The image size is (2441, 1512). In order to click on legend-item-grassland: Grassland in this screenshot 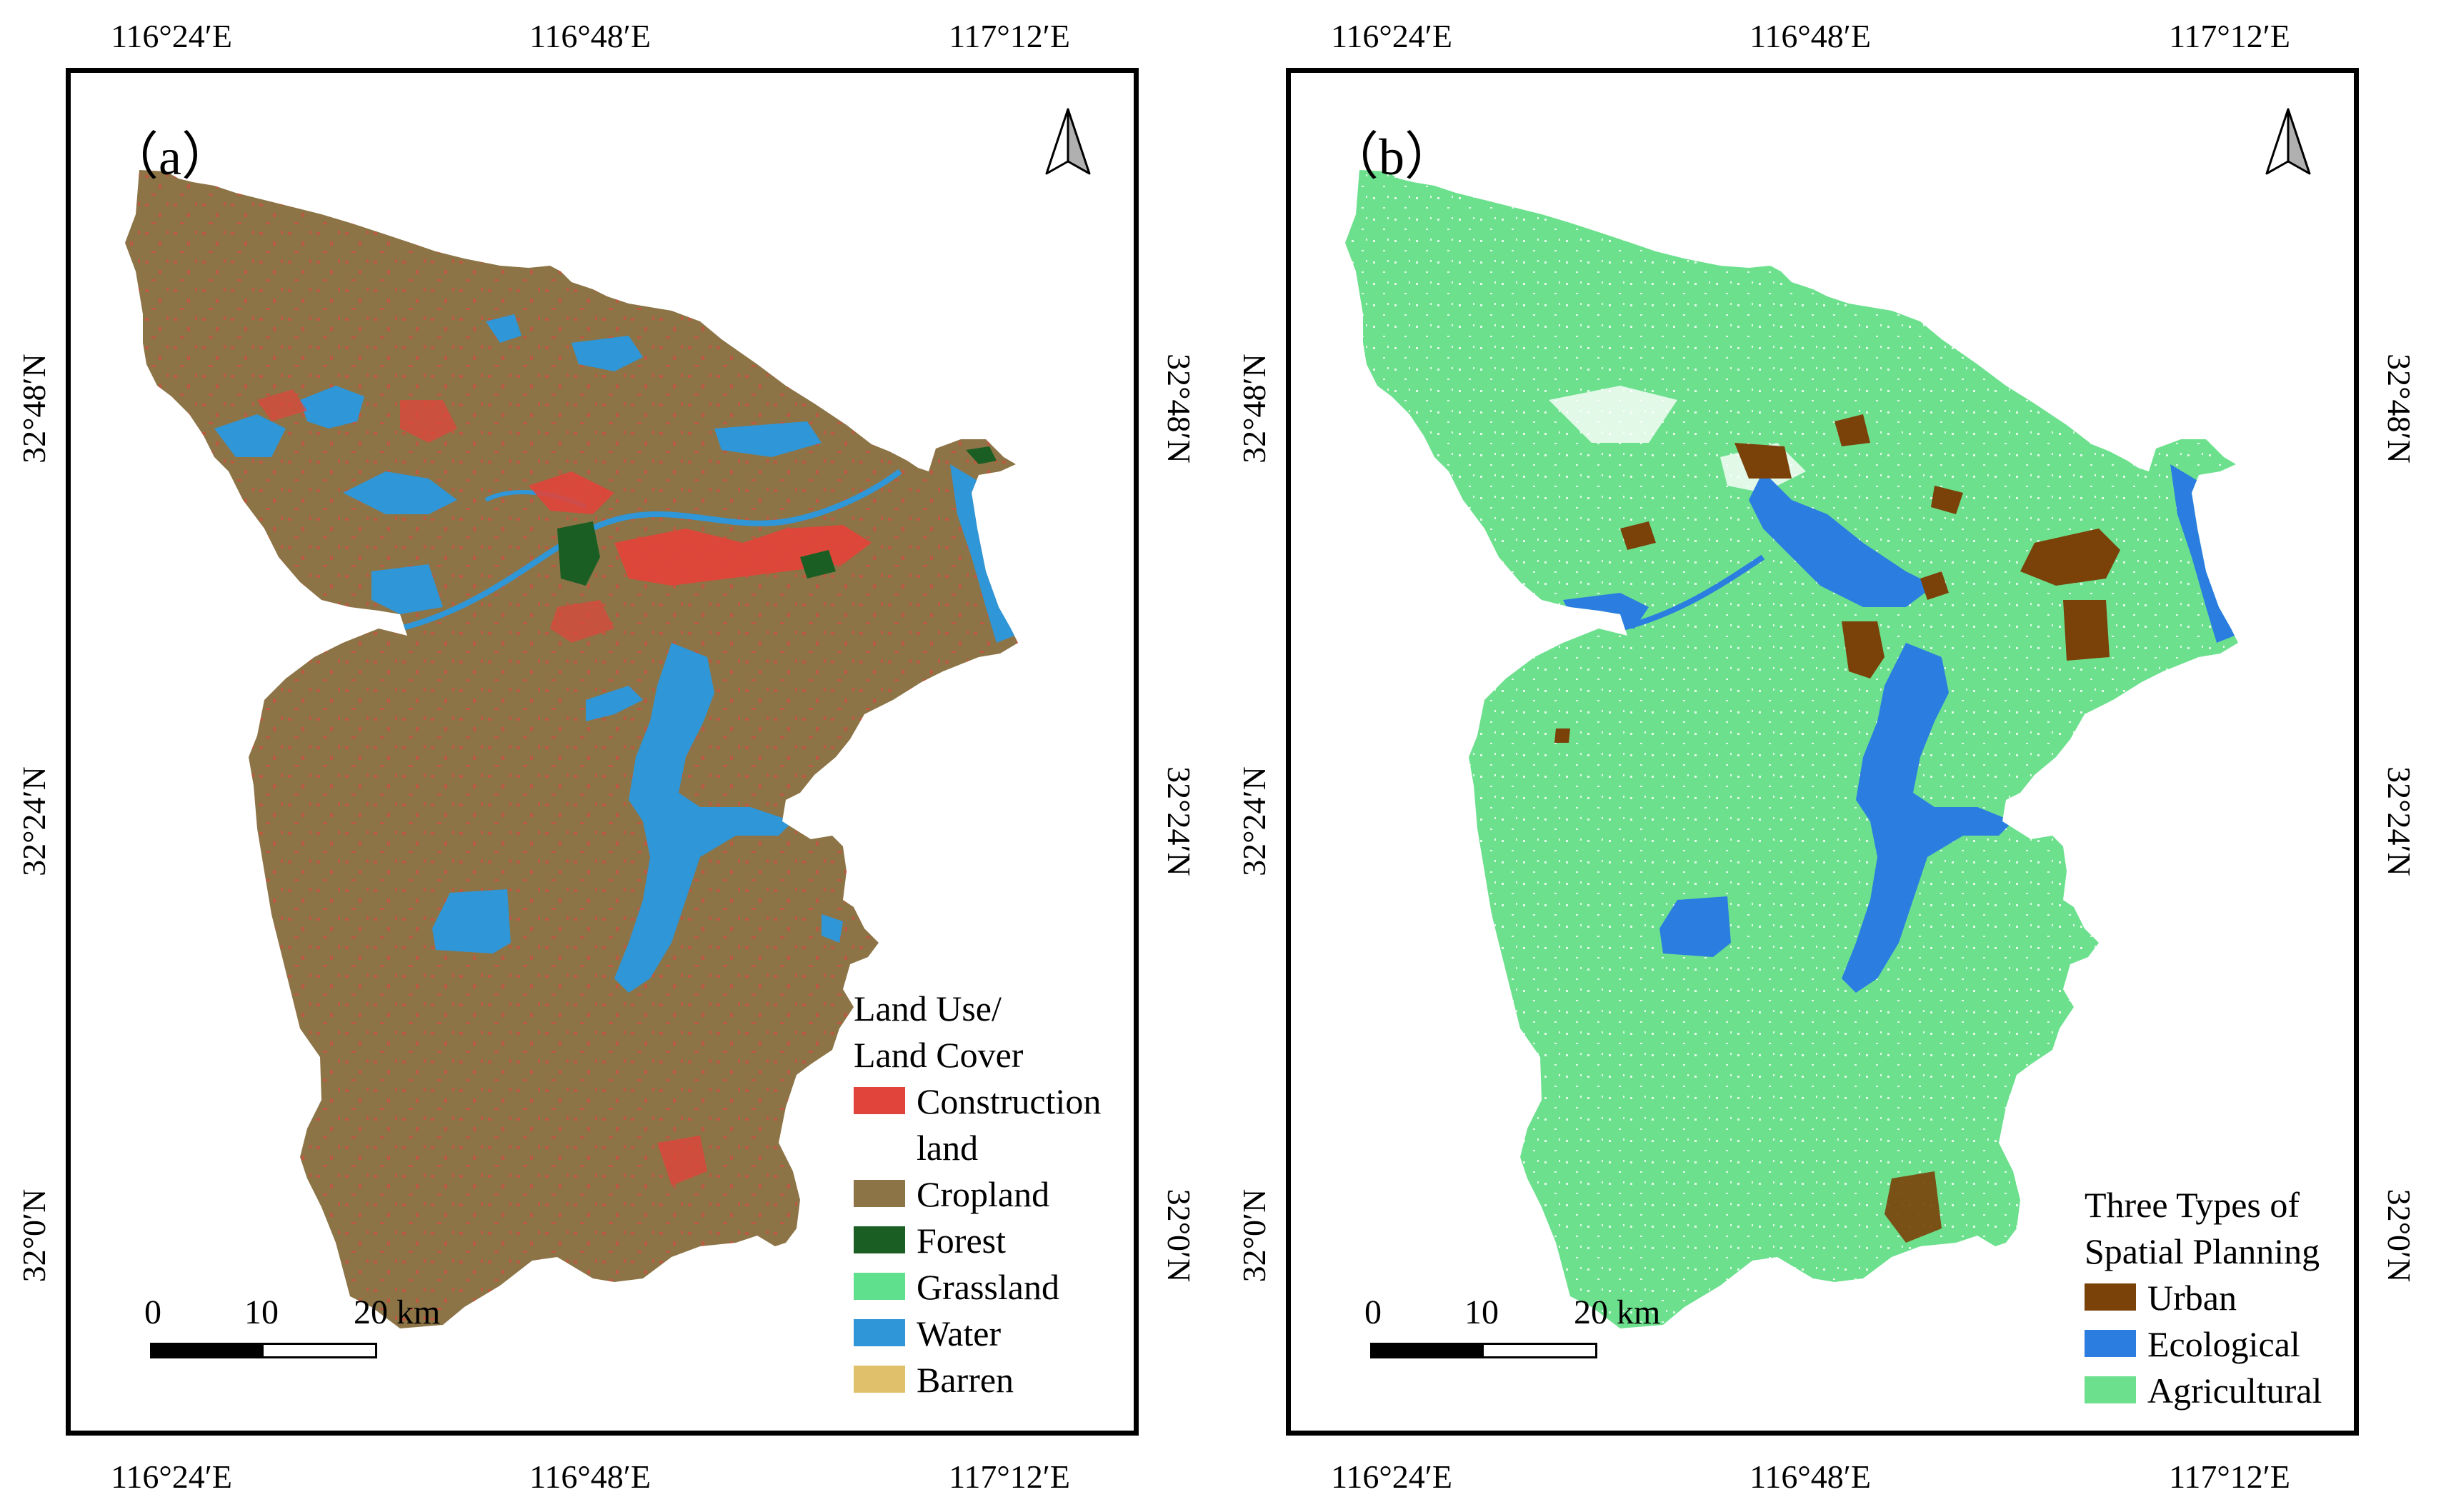, I will do `click(977, 1287)`.